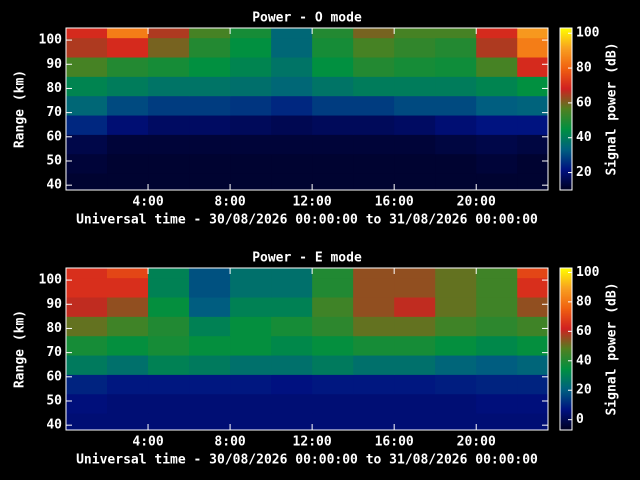  What do you see at coordinates (566, 109) in the screenshot?
I see `colorbar-frame` at bounding box center [566, 109].